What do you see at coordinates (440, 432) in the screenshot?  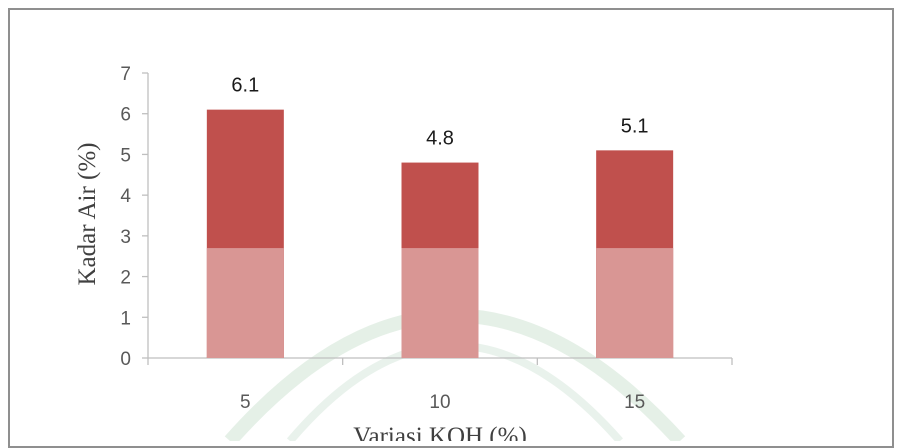 I see `x-axis-title: Variasi KOH (%)` at bounding box center [440, 432].